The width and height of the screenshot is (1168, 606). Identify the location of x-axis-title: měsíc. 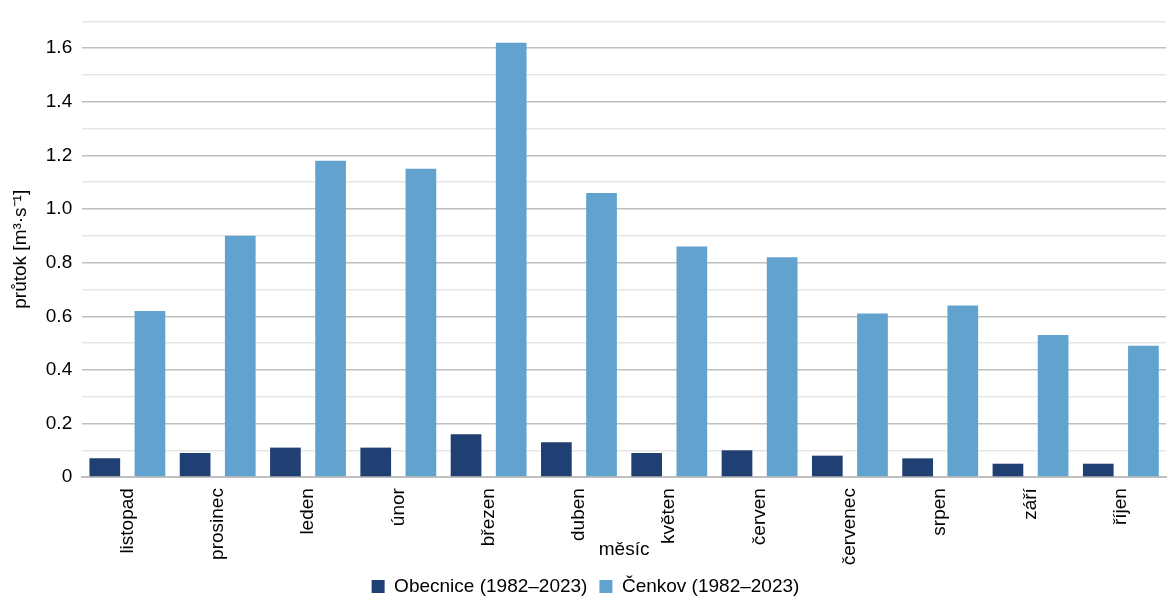
(624, 548).